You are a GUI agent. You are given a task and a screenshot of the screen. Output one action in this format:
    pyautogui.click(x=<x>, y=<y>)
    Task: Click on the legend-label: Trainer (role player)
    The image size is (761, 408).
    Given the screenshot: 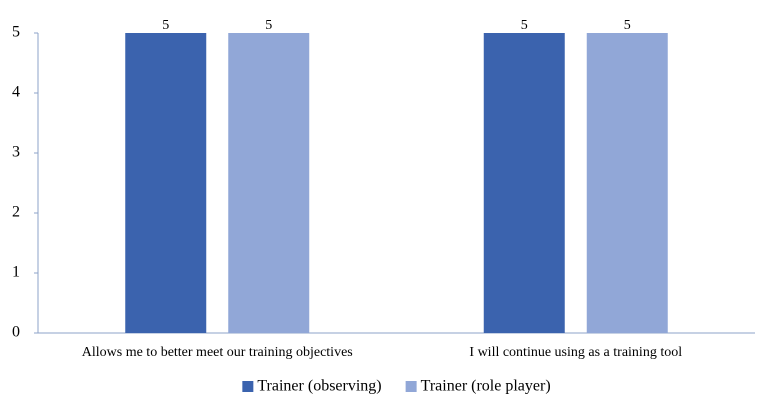 What is the action you would take?
    pyautogui.click(x=486, y=386)
    